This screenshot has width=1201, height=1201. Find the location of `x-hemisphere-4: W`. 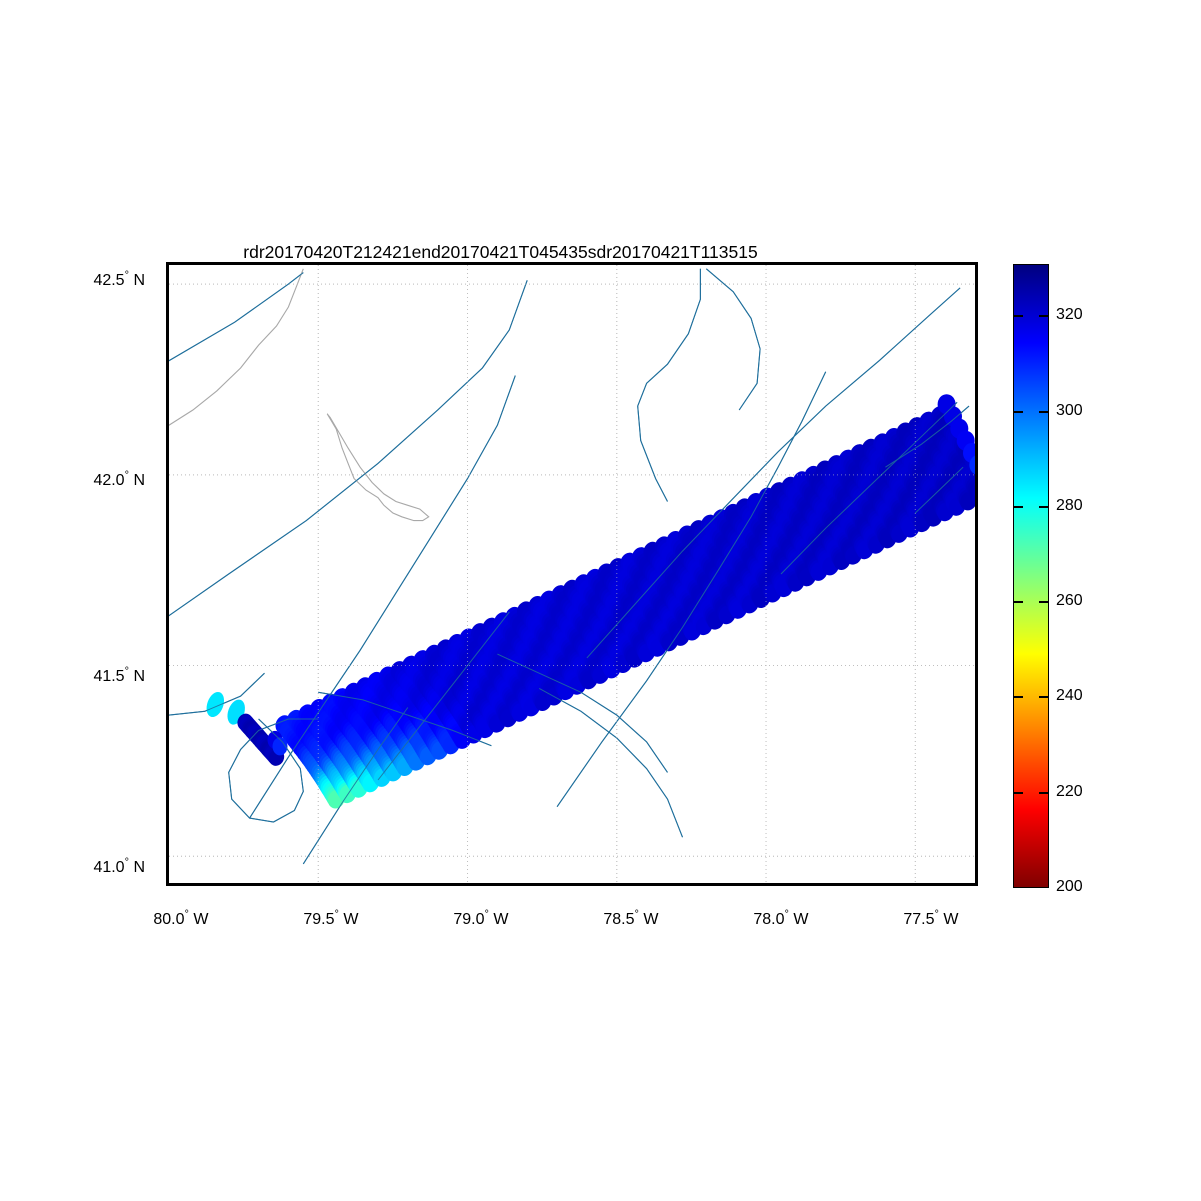

x-hemisphere-4: W is located at coordinates (801, 919).